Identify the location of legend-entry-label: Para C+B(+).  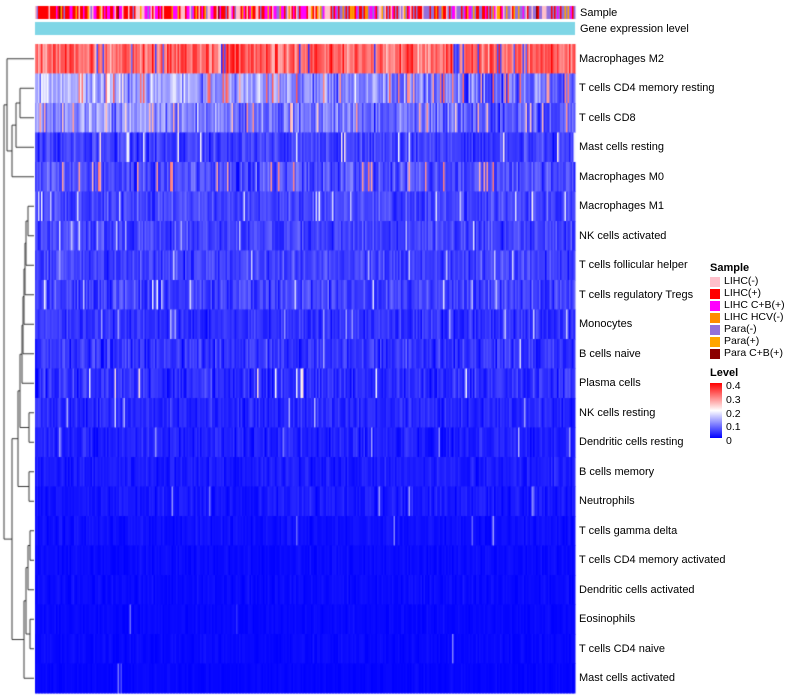
(753, 353).